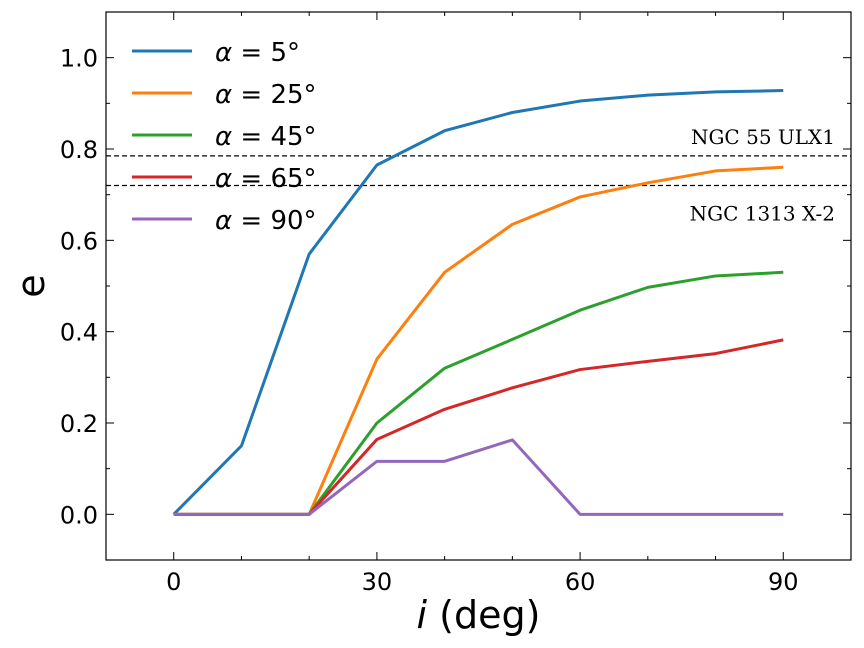 The width and height of the screenshot is (864, 648). What do you see at coordinates (483, 615) in the screenshot?
I see `x-axis-unit: (deg)` at bounding box center [483, 615].